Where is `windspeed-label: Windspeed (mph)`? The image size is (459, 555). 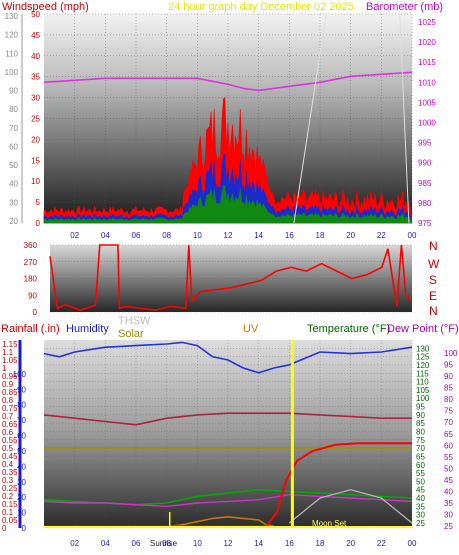
windspeed-label: Windspeed (mph) is located at coordinates (45, 7).